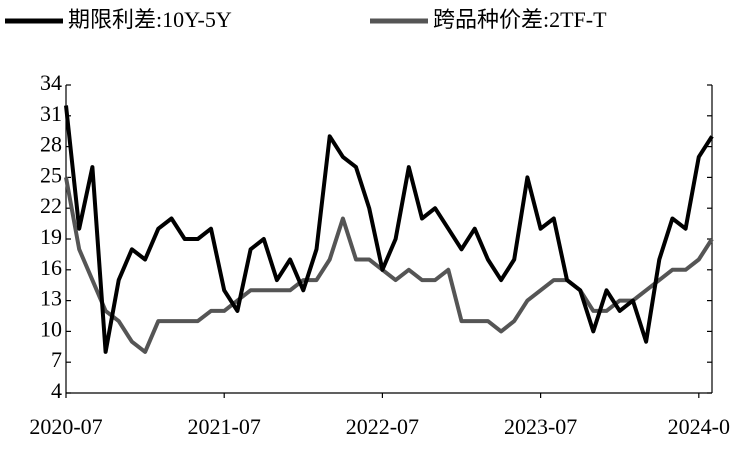 This screenshot has height=452, width=747. What do you see at coordinates (51, 328) in the screenshot?
I see `y-tick-label: 10` at bounding box center [51, 328].